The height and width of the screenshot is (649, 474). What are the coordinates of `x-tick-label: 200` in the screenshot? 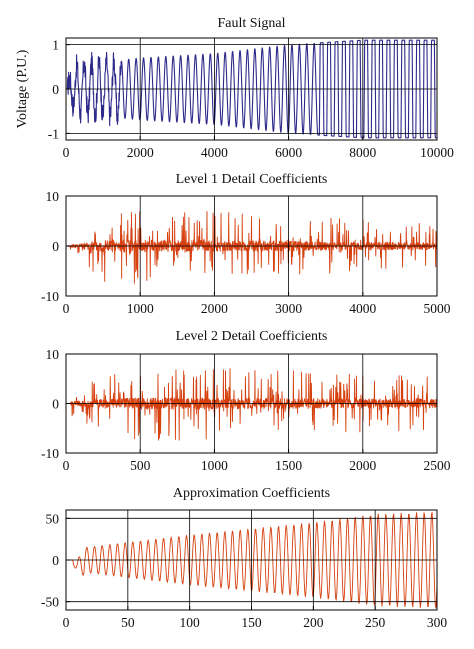 It's located at (313, 622).